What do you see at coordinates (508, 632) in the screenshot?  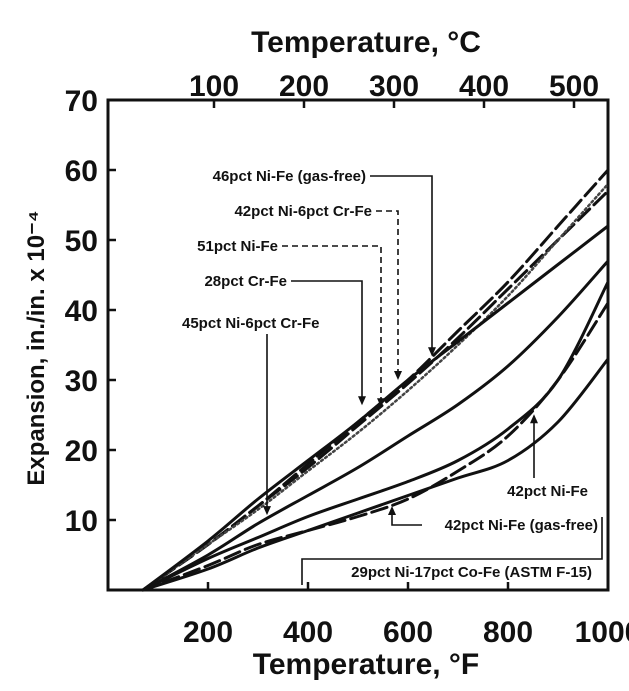 I see `x-tick-label: 800` at bounding box center [508, 632].